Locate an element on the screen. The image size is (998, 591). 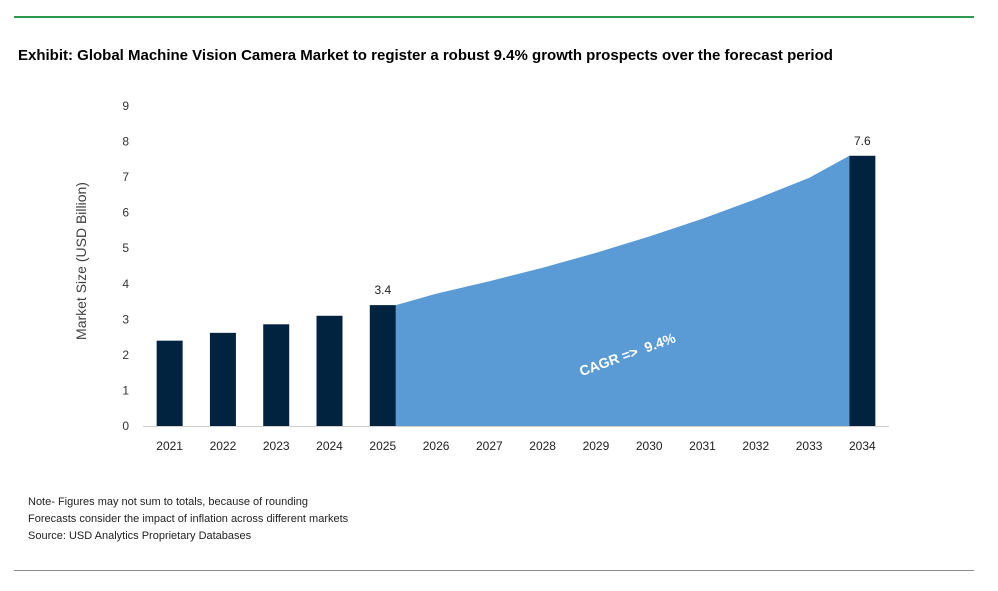
y-tick-label: 0 is located at coordinates (125, 426).